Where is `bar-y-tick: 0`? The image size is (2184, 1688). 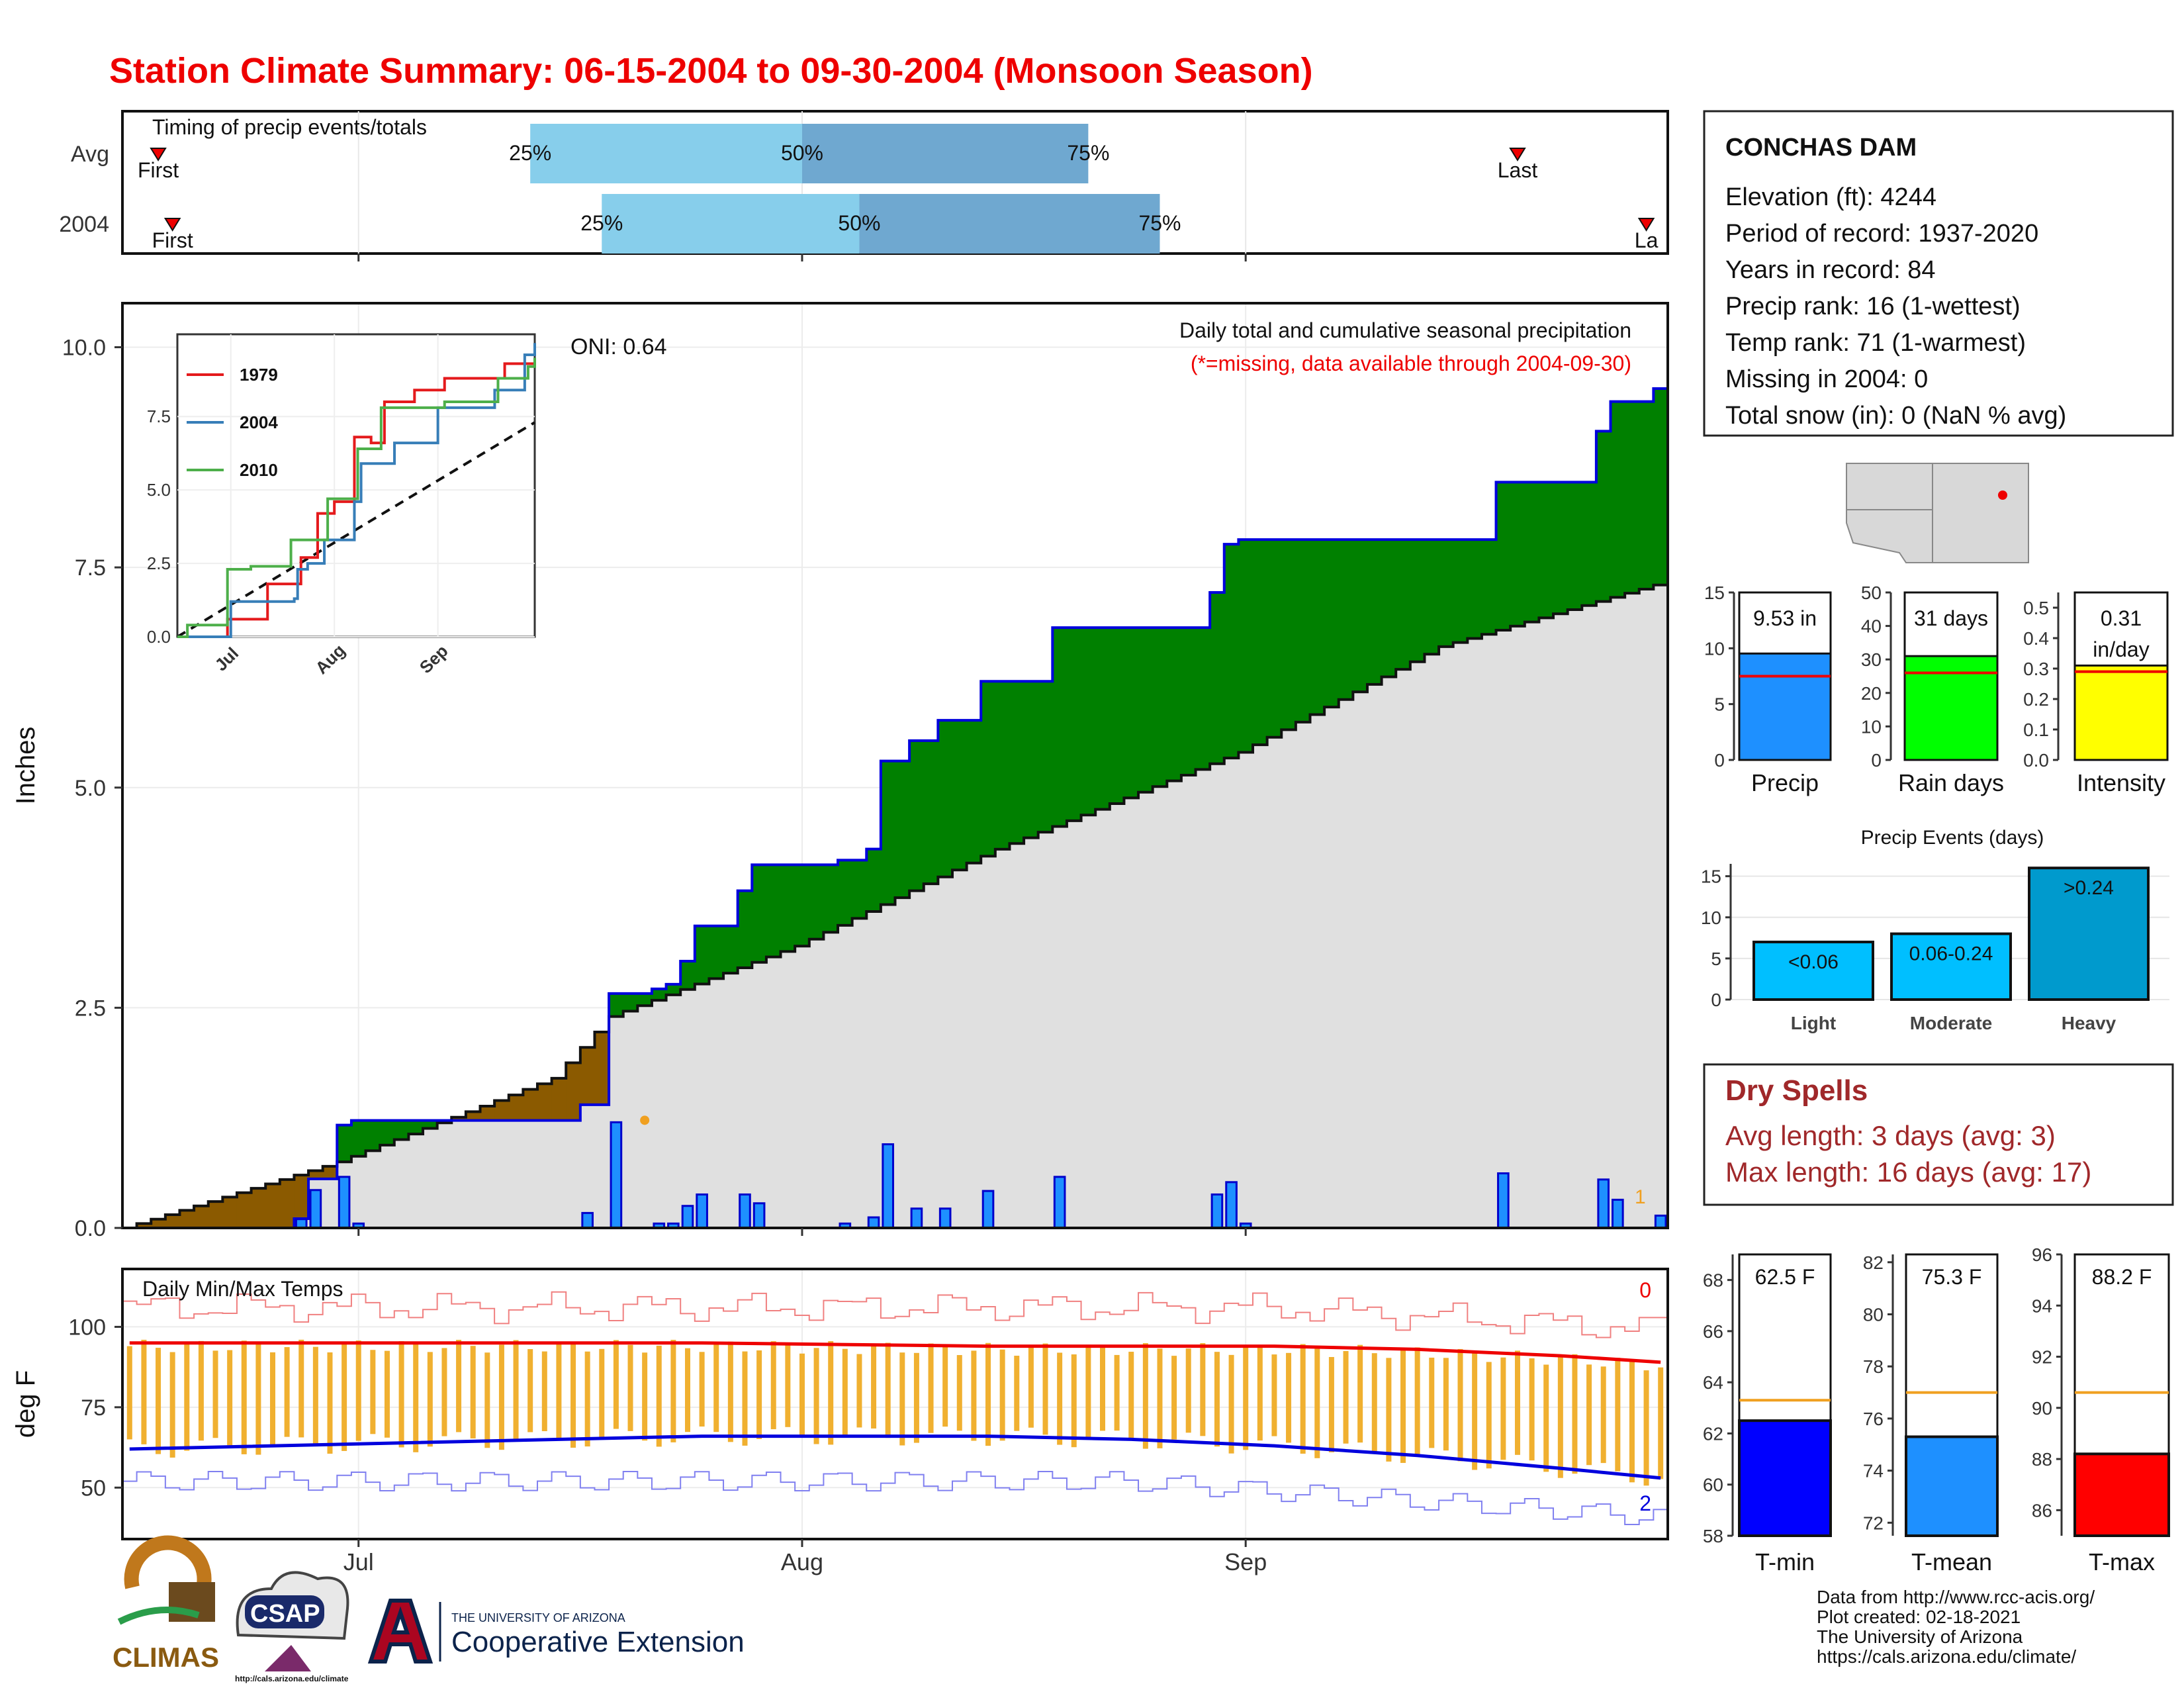
bar-y-tick: 0 is located at coordinates (1877, 760).